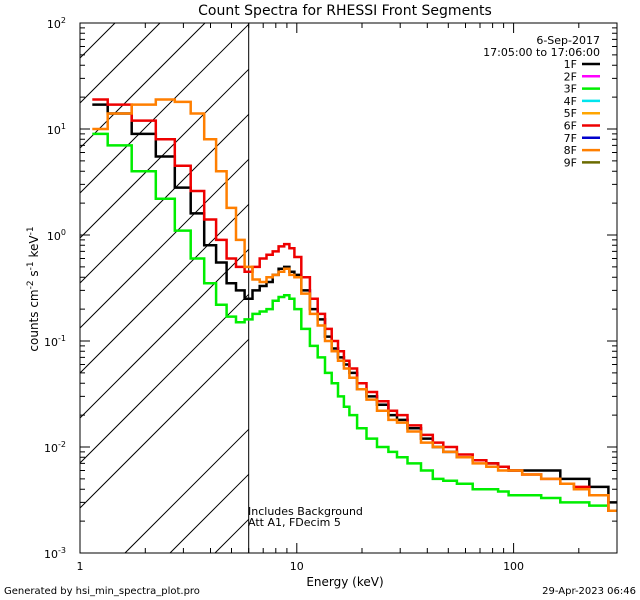 The height and width of the screenshot is (600, 640). What do you see at coordinates (570, 150) in the screenshot?
I see `legend-label-8f: 8F` at bounding box center [570, 150].